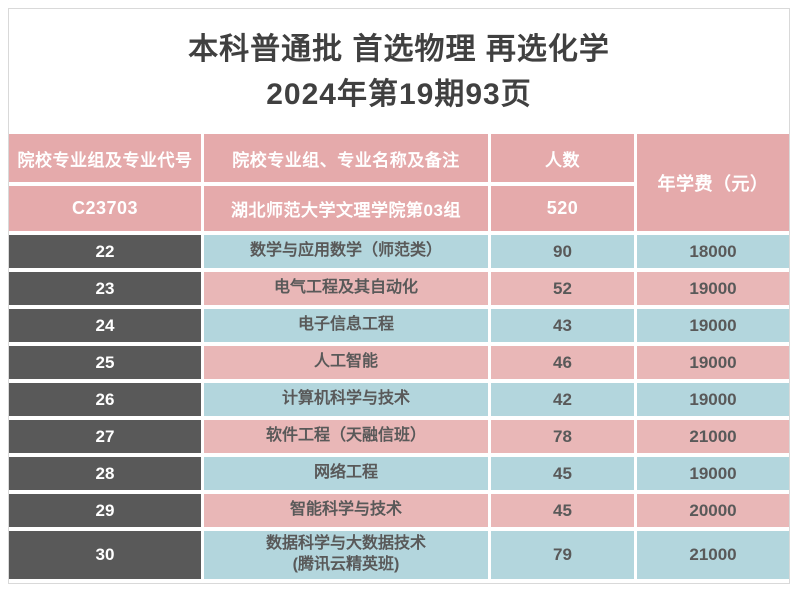 The height and width of the screenshot is (592, 799). I want to click on col-header-count: 人数, so click(562, 158).